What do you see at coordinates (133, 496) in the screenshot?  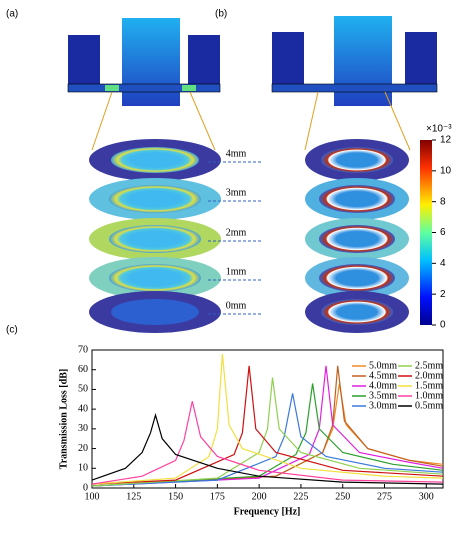 I see `x-tick-label: 125` at bounding box center [133, 496].